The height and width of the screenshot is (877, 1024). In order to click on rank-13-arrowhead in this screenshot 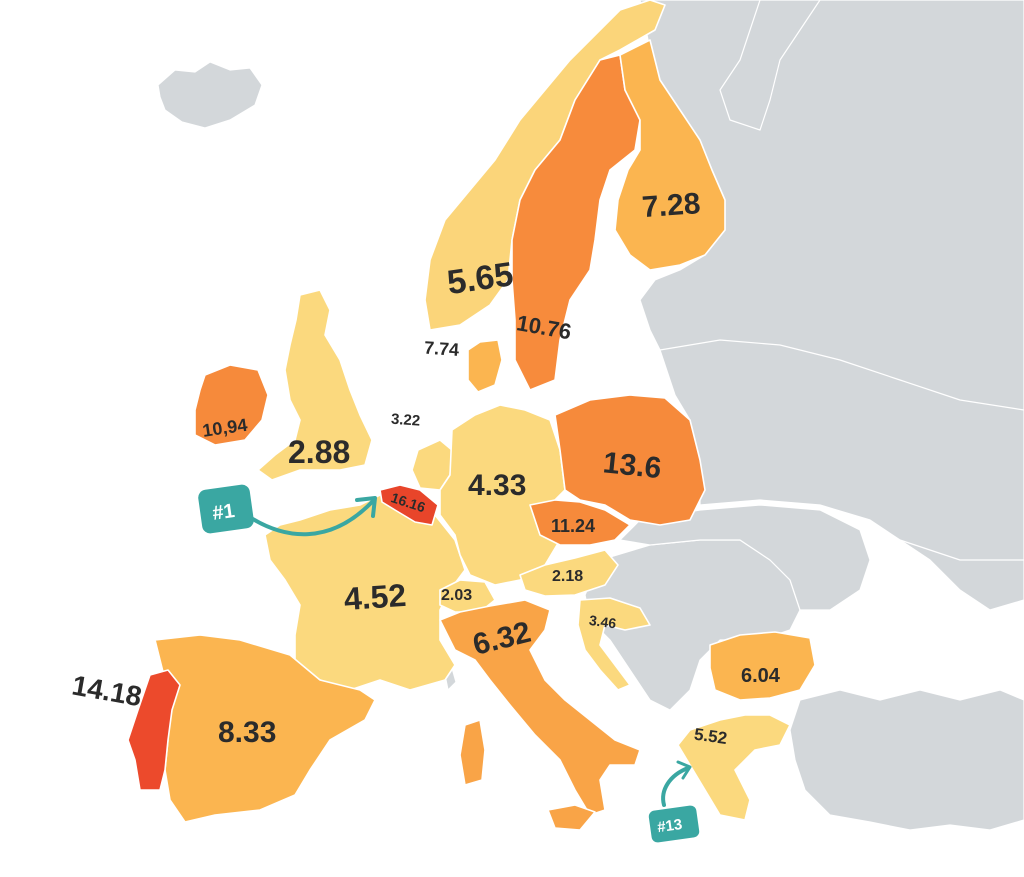, I will do `click(684, 770)`.